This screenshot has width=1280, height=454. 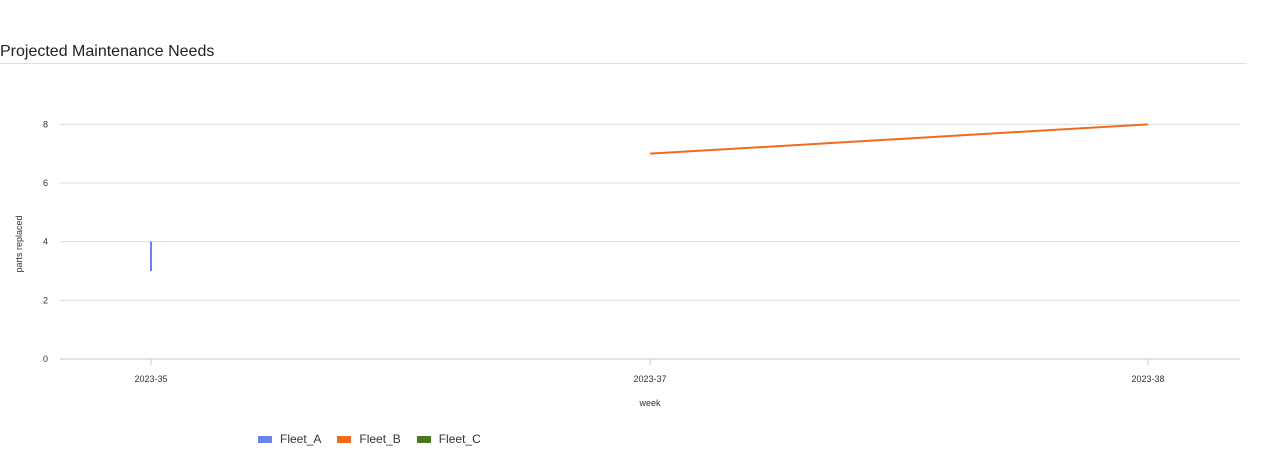 What do you see at coordinates (380, 439) in the screenshot?
I see `legend-label-fleet-b: Fleet_B` at bounding box center [380, 439].